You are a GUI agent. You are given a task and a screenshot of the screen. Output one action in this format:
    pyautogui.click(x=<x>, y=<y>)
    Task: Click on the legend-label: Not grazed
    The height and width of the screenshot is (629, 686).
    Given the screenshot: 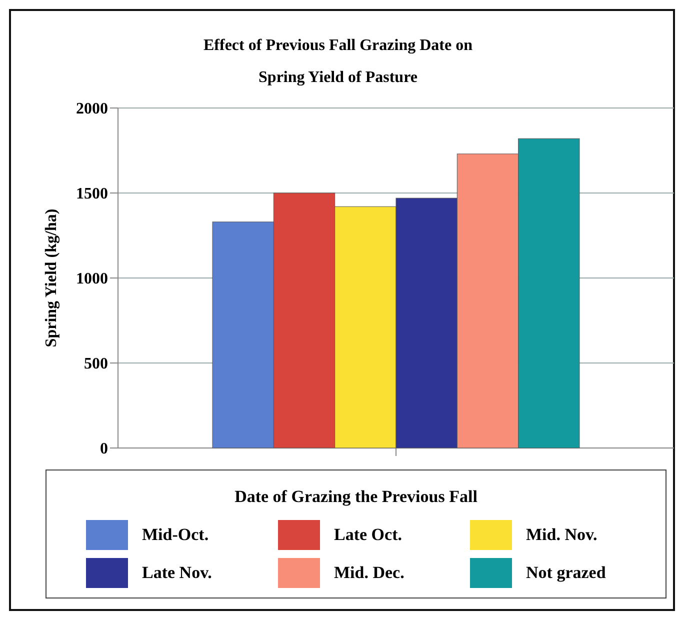 What is the action you would take?
    pyautogui.click(x=566, y=572)
    